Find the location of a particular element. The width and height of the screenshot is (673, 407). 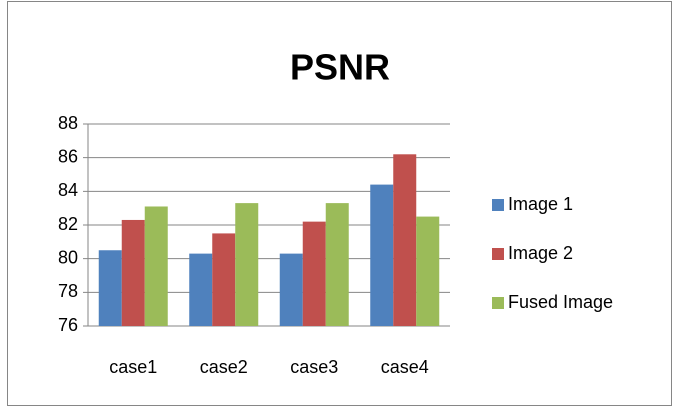

x-tick-label: case2 is located at coordinates (224, 367).